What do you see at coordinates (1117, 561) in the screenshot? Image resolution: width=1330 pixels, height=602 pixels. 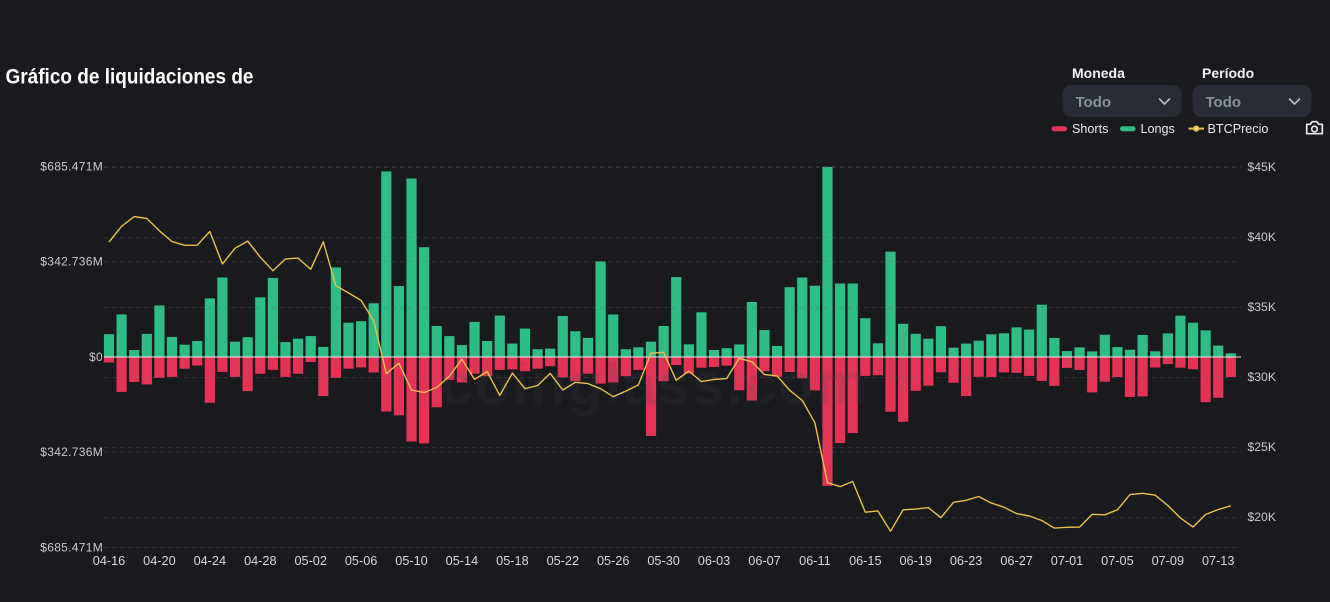 I see `svg-text: 07-05` at bounding box center [1117, 561].